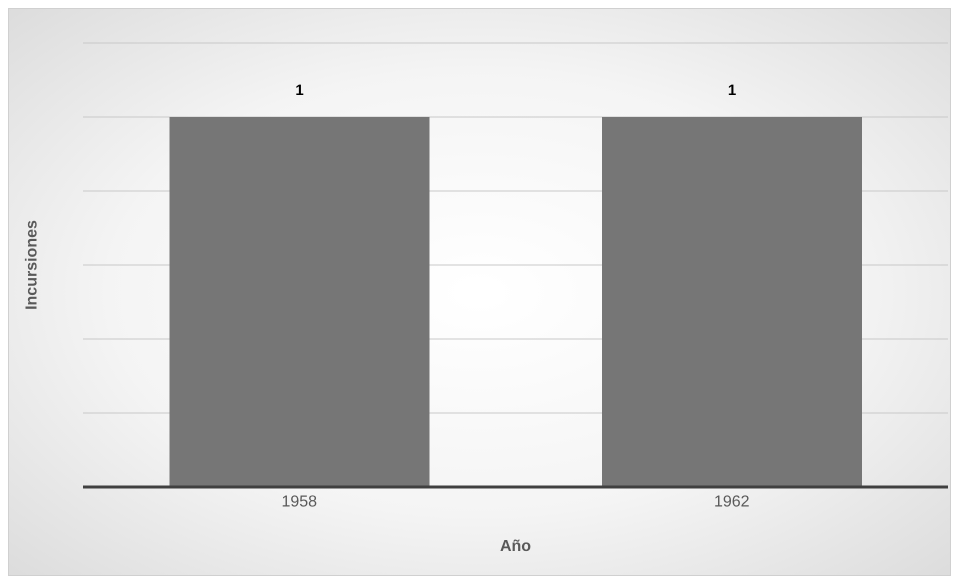  I want to click on y-axis-title: Incursiones, so click(32, 265).